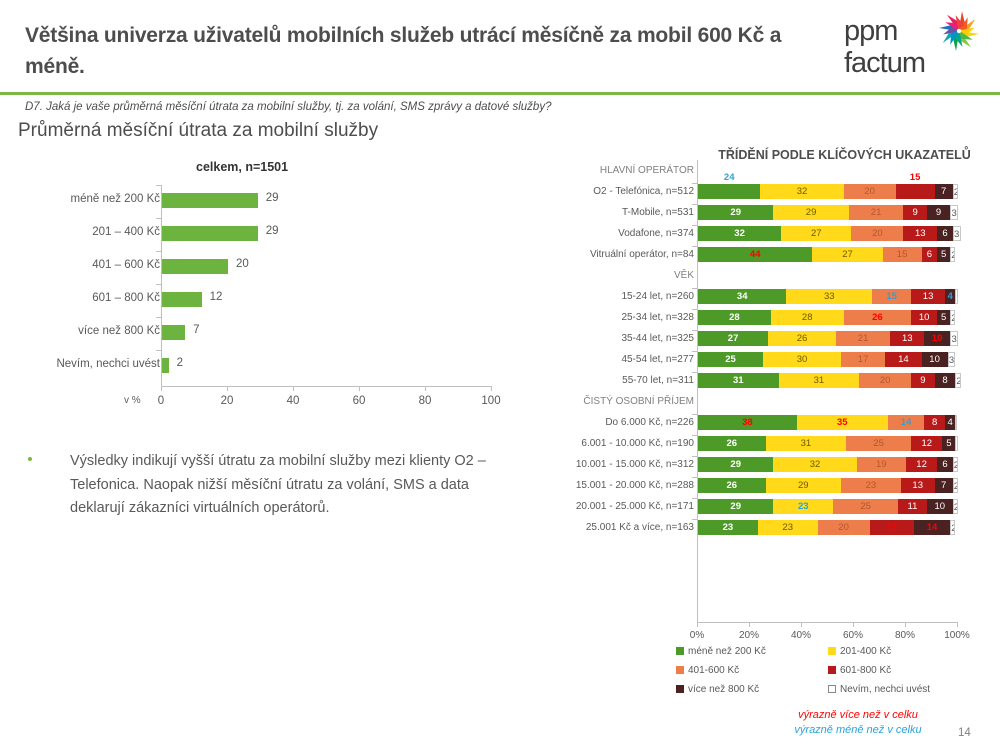 This screenshot has height=749, width=1000. What do you see at coordinates (950, 296) in the screenshot?
I see `right-bar-segment: 4` at bounding box center [950, 296].